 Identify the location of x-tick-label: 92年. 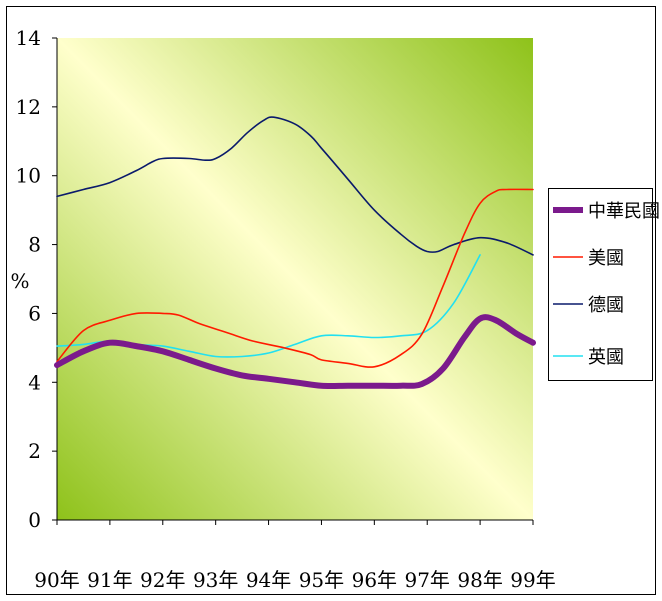
(162, 580).